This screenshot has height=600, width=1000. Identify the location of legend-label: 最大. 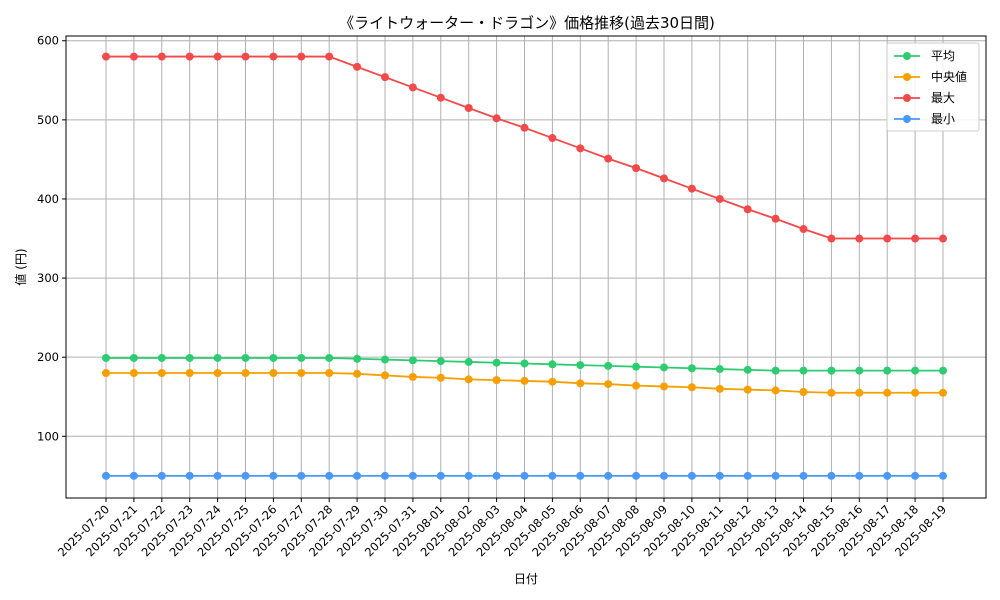
(943, 98).